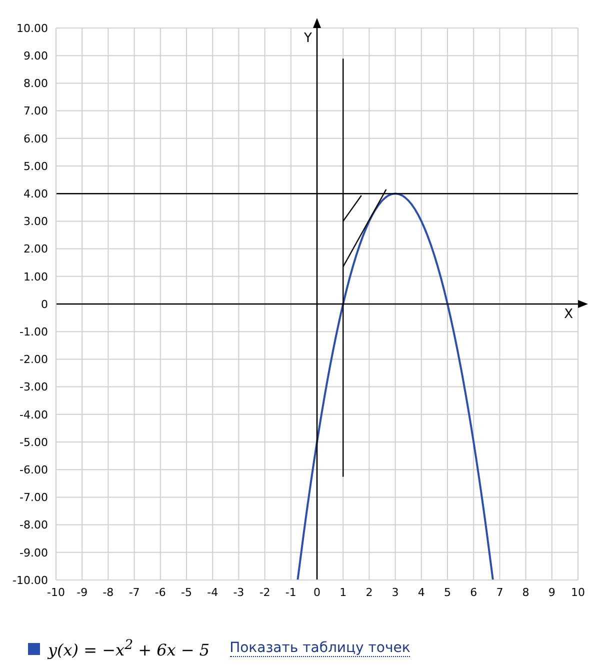 The height and width of the screenshot is (670, 615). I want to click on x-tick-label: 8, so click(526, 592).